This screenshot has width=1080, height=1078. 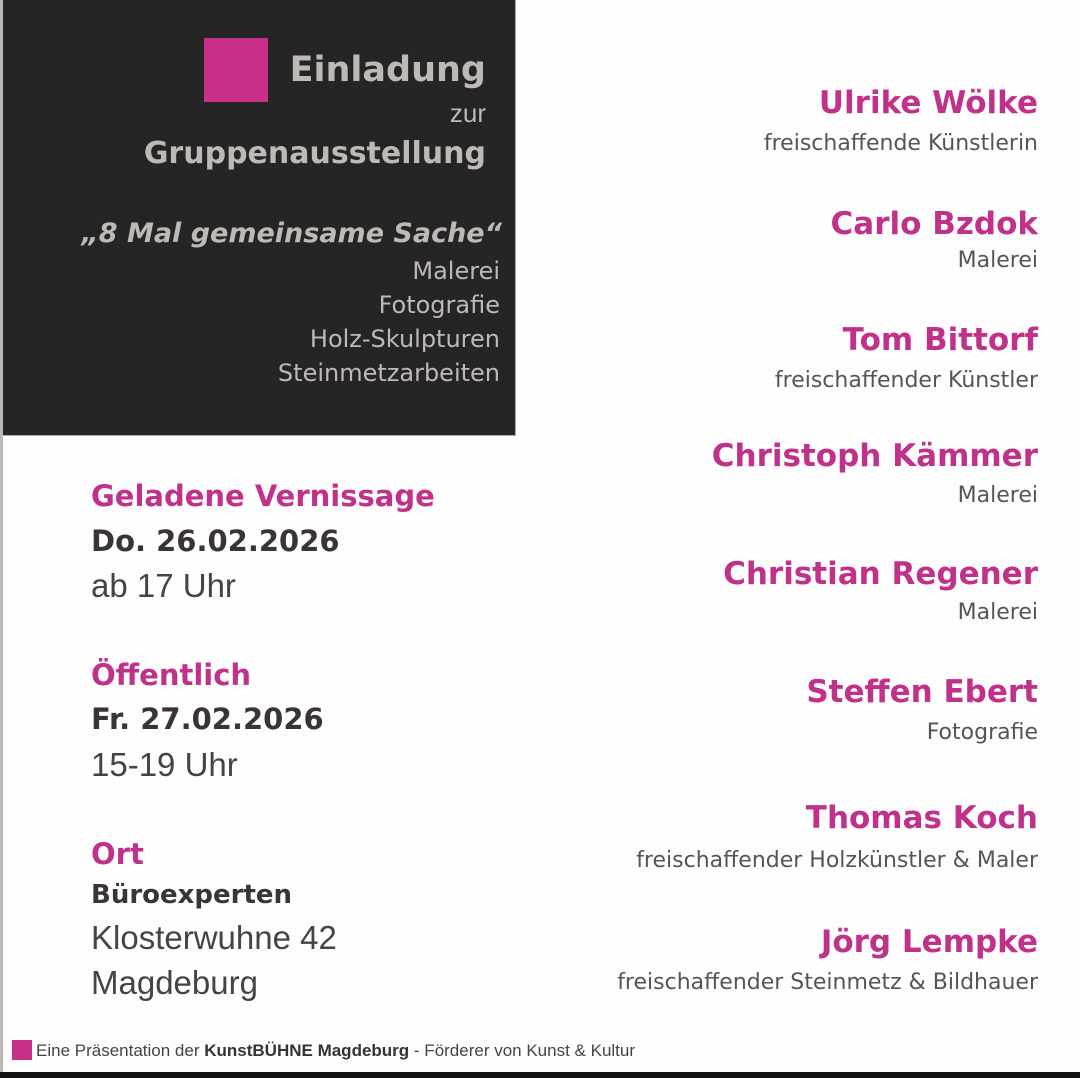 I want to click on discipline: Holz-Skulpturen, so click(x=404, y=339).